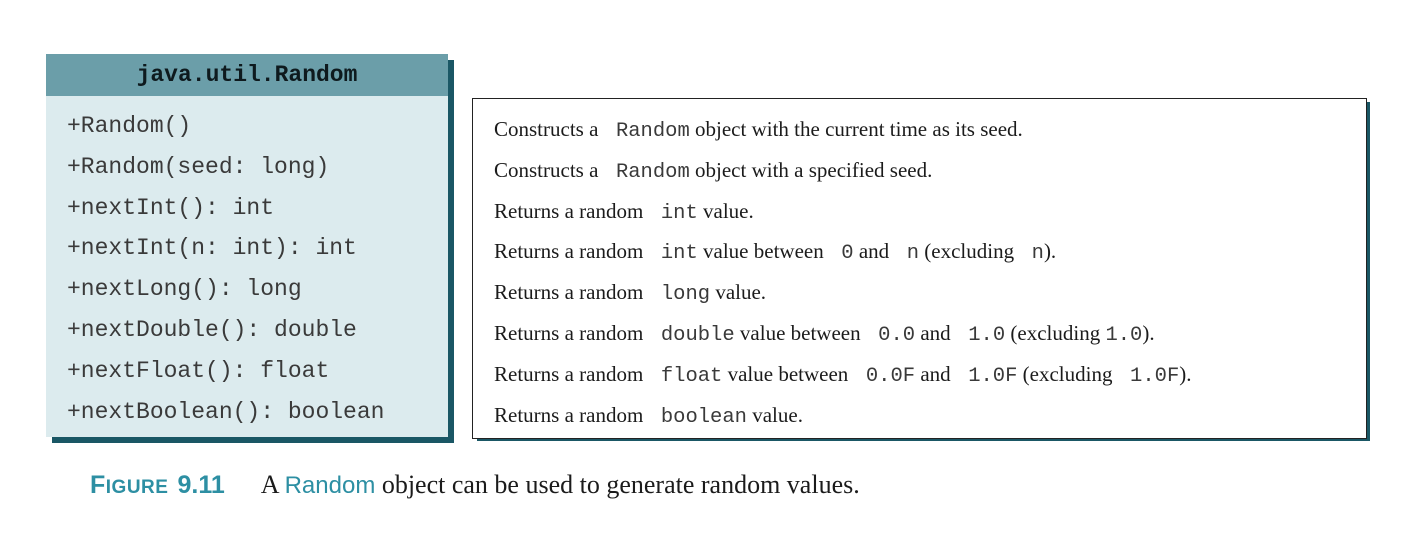  I want to click on method-description: Returns a random int value., so click(919, 211).